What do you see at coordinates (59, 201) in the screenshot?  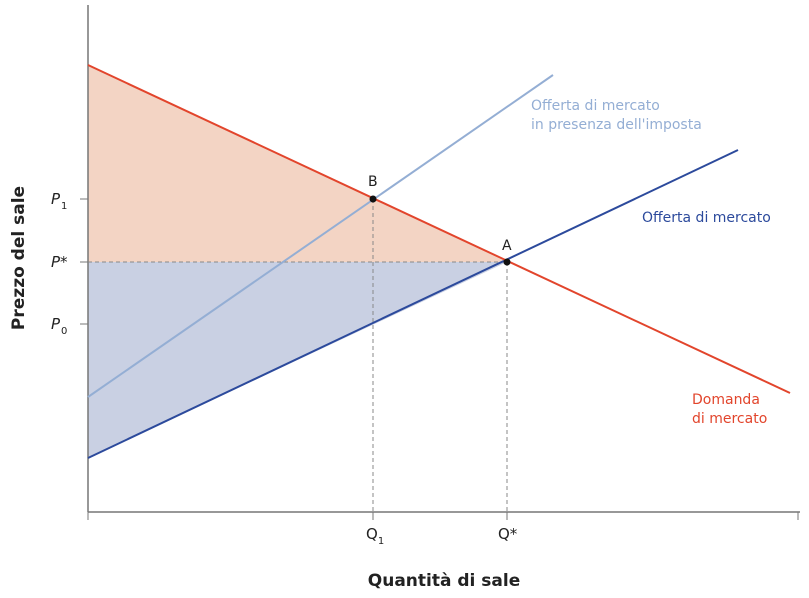 I see `y-tick-label-p1: P1` at bounding box center [59, 201].